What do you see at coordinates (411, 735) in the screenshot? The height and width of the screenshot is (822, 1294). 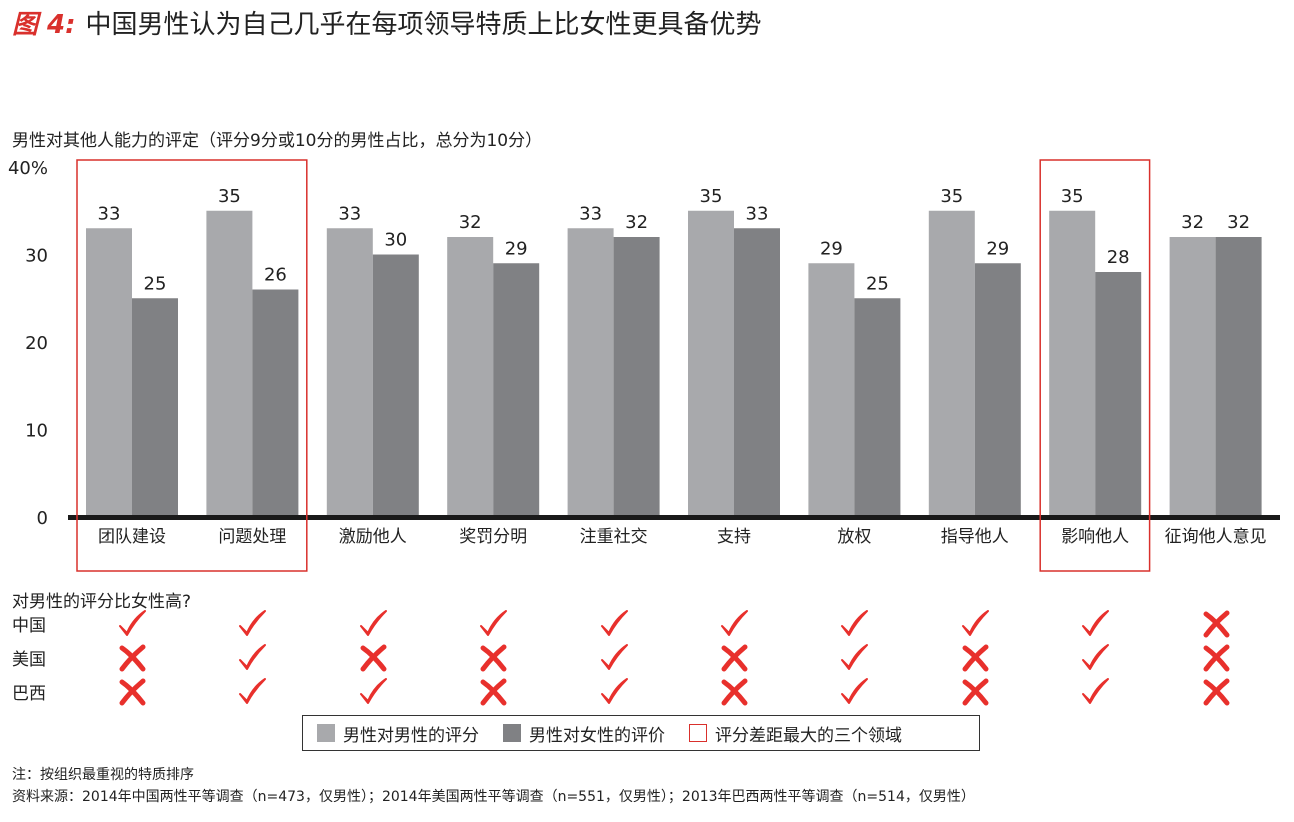 I see `legend-label: 男性对男性的评分` at bounding box center [411, 735].